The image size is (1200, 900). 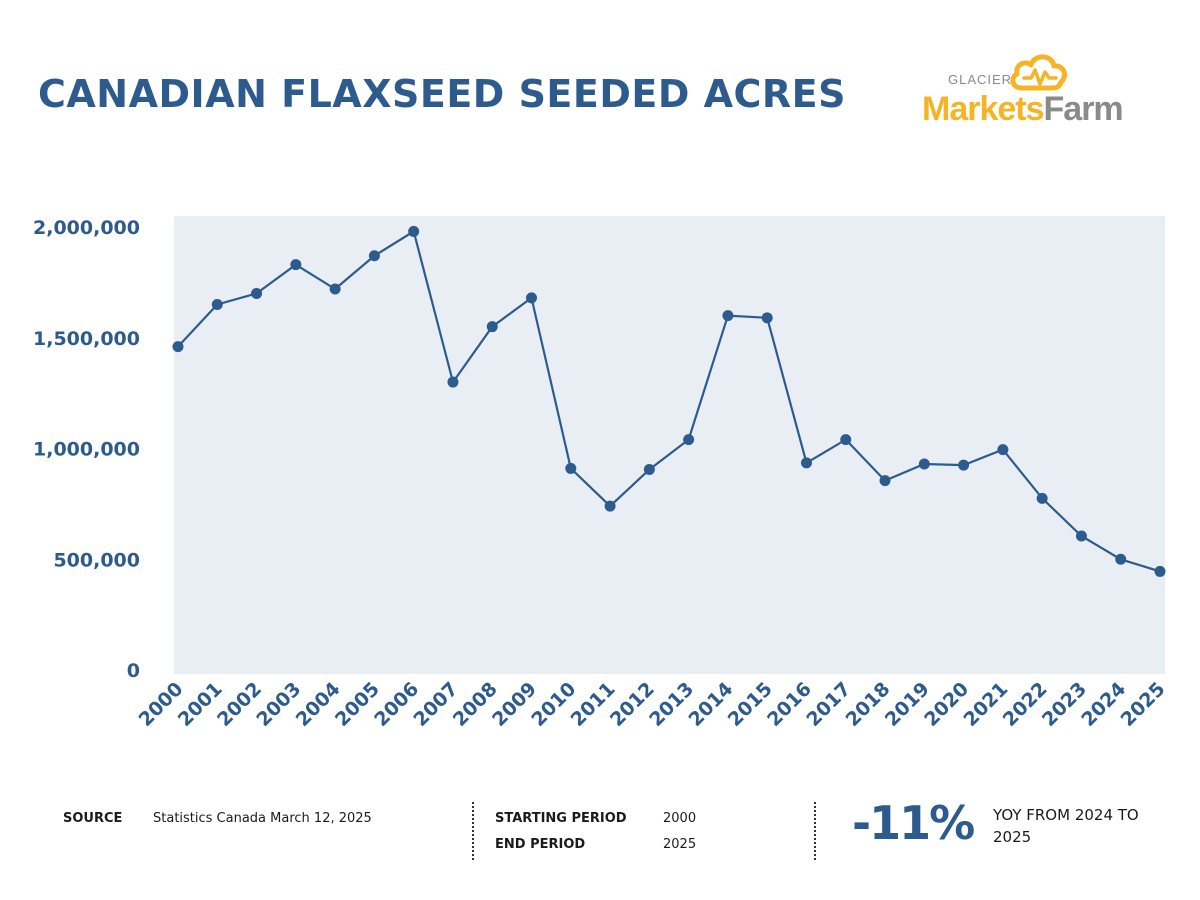 I want to click on x-tick-label: 2007, so click(x=436, y=704).